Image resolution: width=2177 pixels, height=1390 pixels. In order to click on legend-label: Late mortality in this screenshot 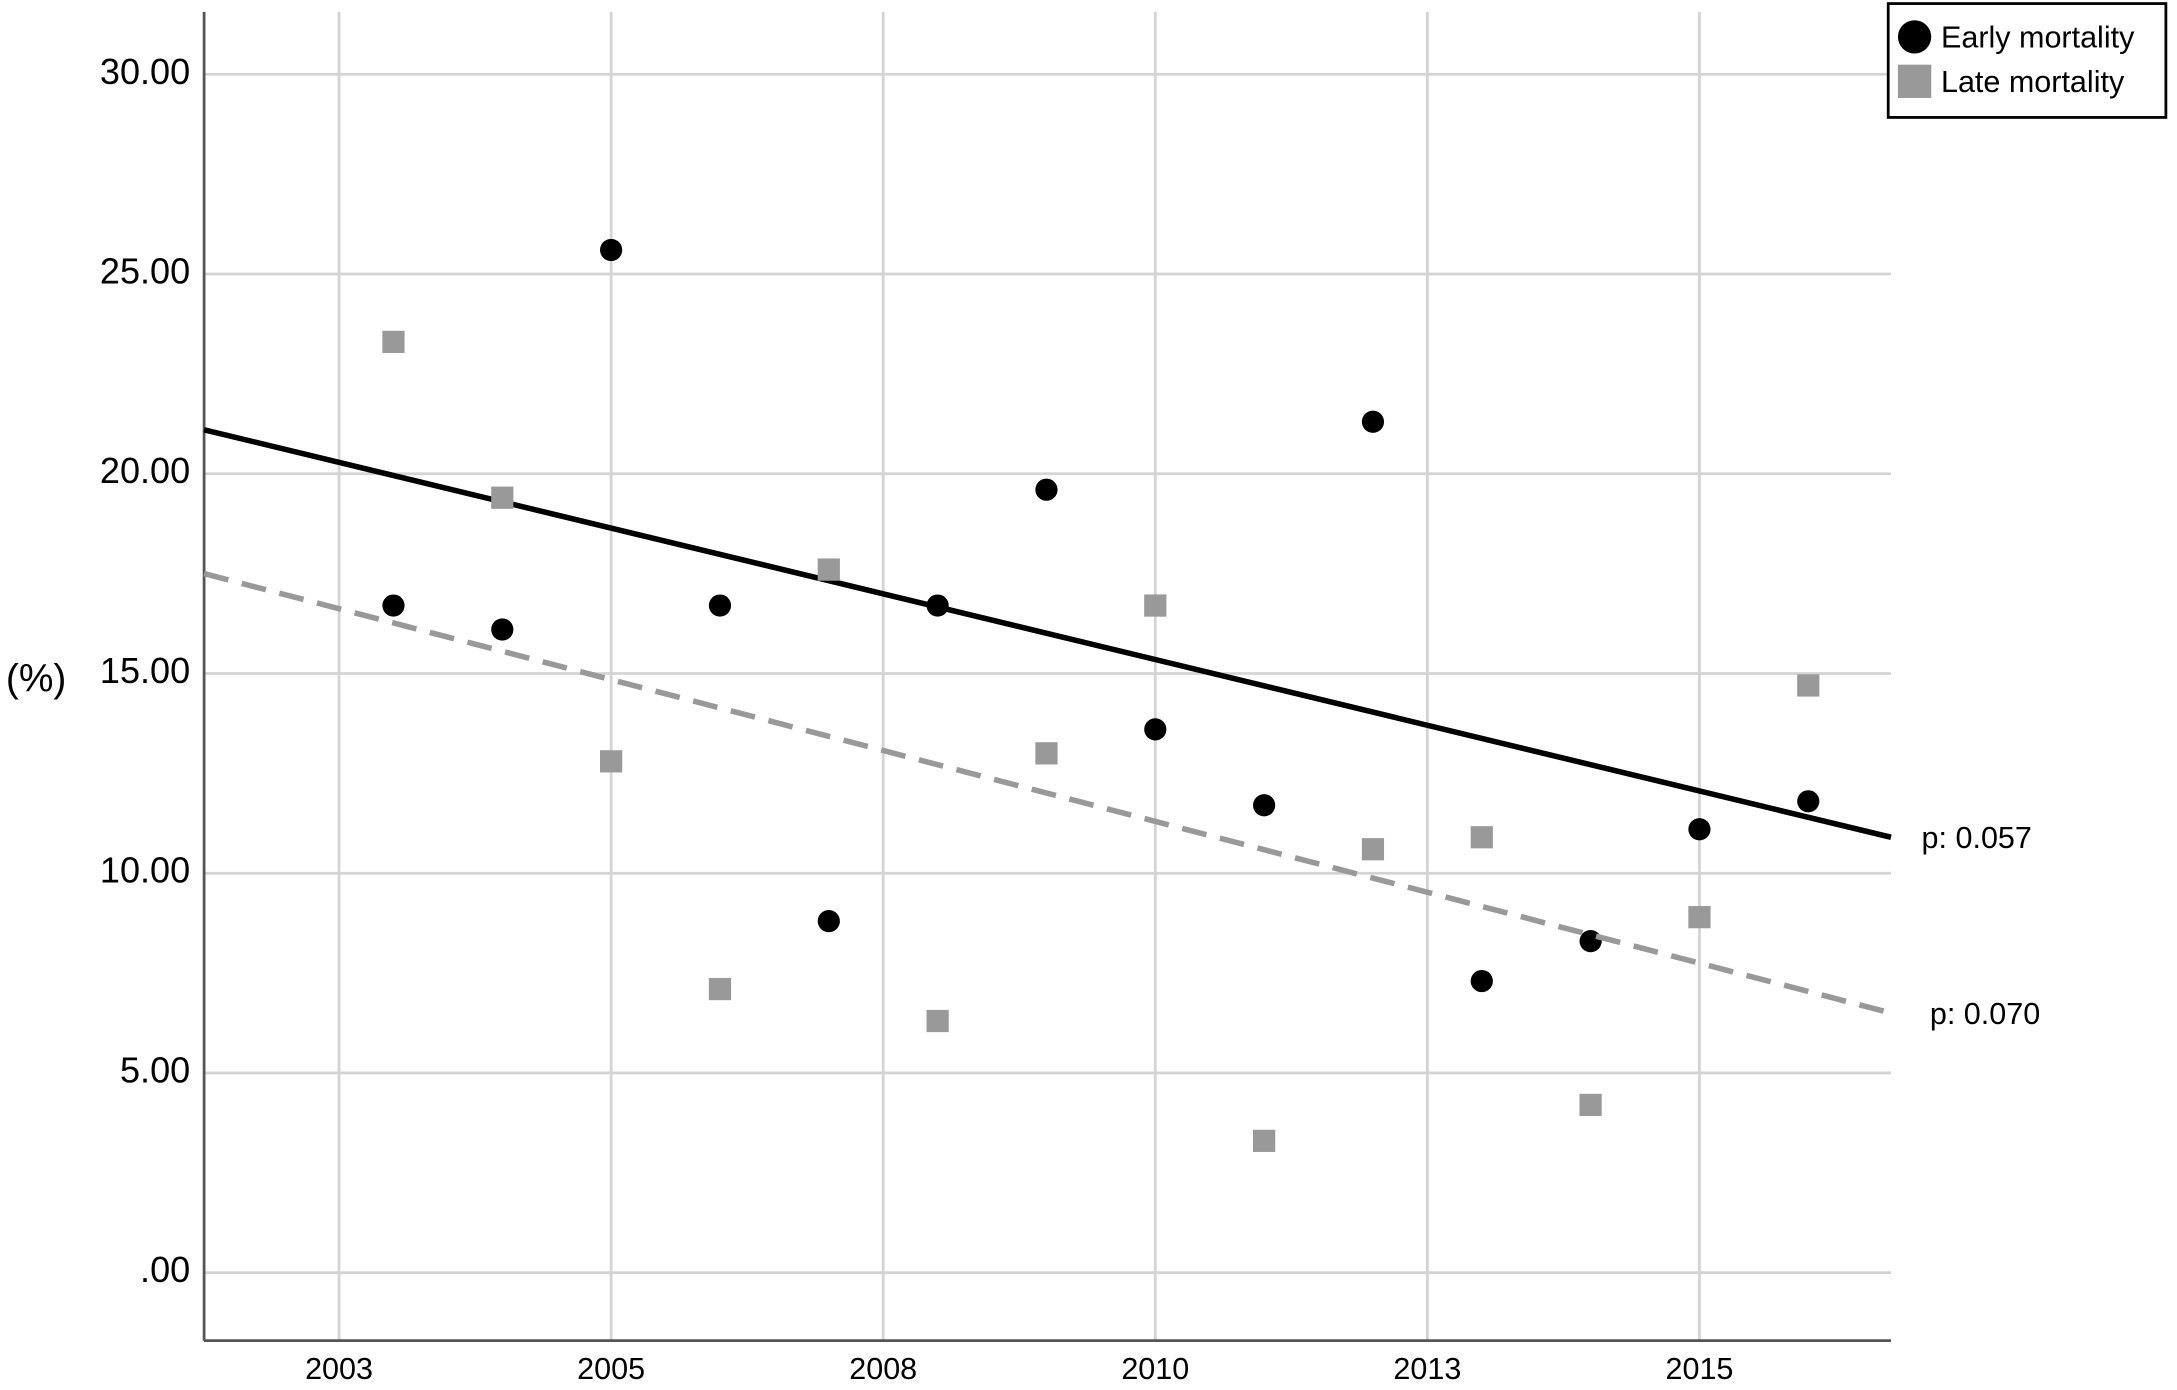, I will do `click(2033, 82)`.